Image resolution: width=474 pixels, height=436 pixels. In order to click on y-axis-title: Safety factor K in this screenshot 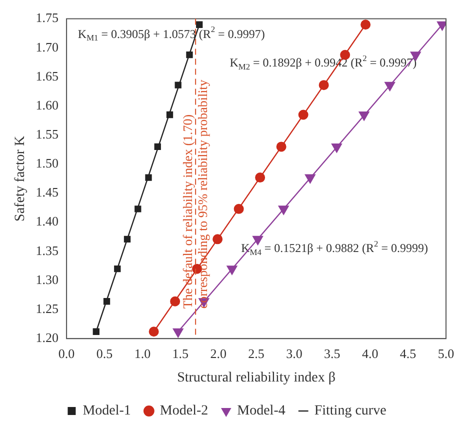, I will do `click(20, 179)`.